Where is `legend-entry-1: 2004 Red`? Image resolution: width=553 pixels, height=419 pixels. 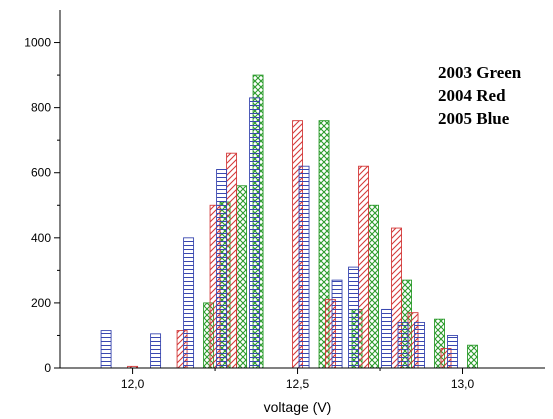 legend-entry-1: 2004 Red is located at coordinates (472, 95).